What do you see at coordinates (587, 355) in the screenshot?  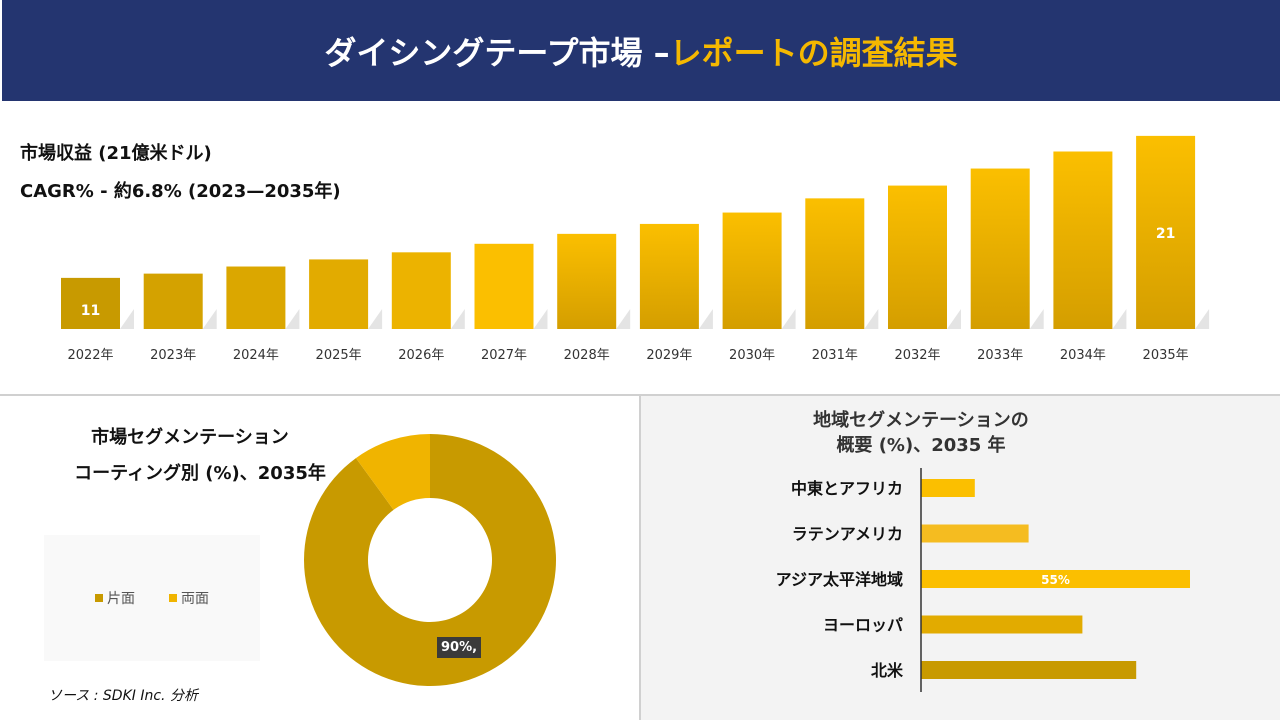 I see `x-tick-label: 2028年` at bounding box center [587, 355].